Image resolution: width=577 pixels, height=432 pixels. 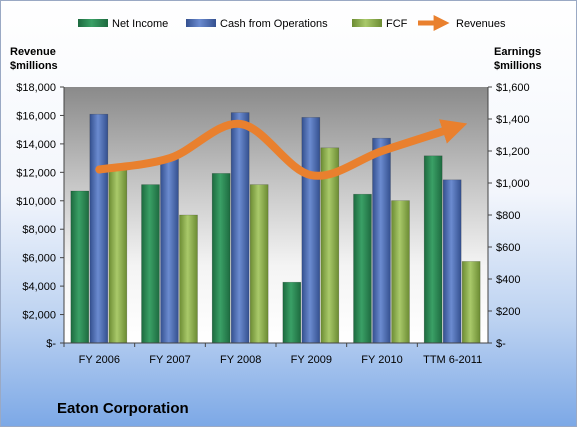 I want to click on legend-label-net-income: Net Income, so click(x=140, y=24).